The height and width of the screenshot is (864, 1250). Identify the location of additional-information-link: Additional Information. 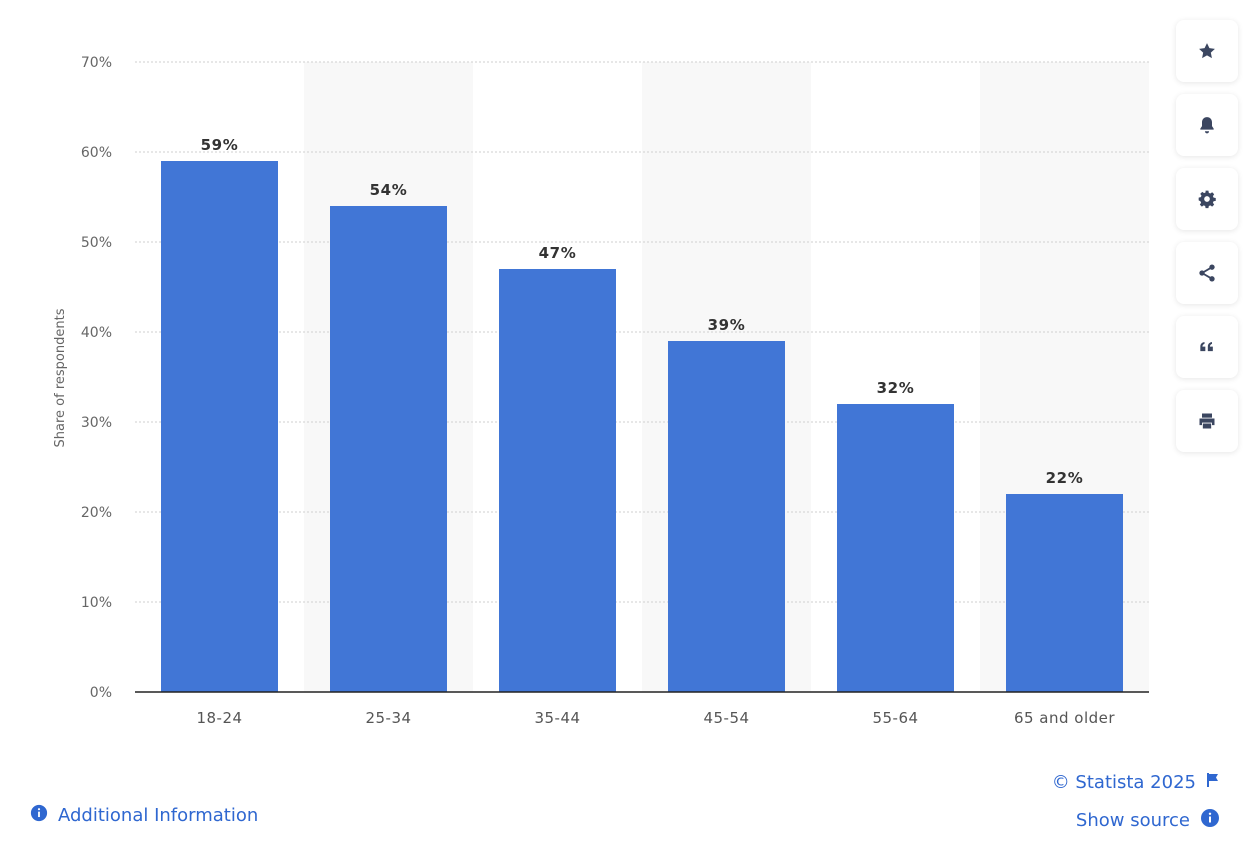
(144, 815).